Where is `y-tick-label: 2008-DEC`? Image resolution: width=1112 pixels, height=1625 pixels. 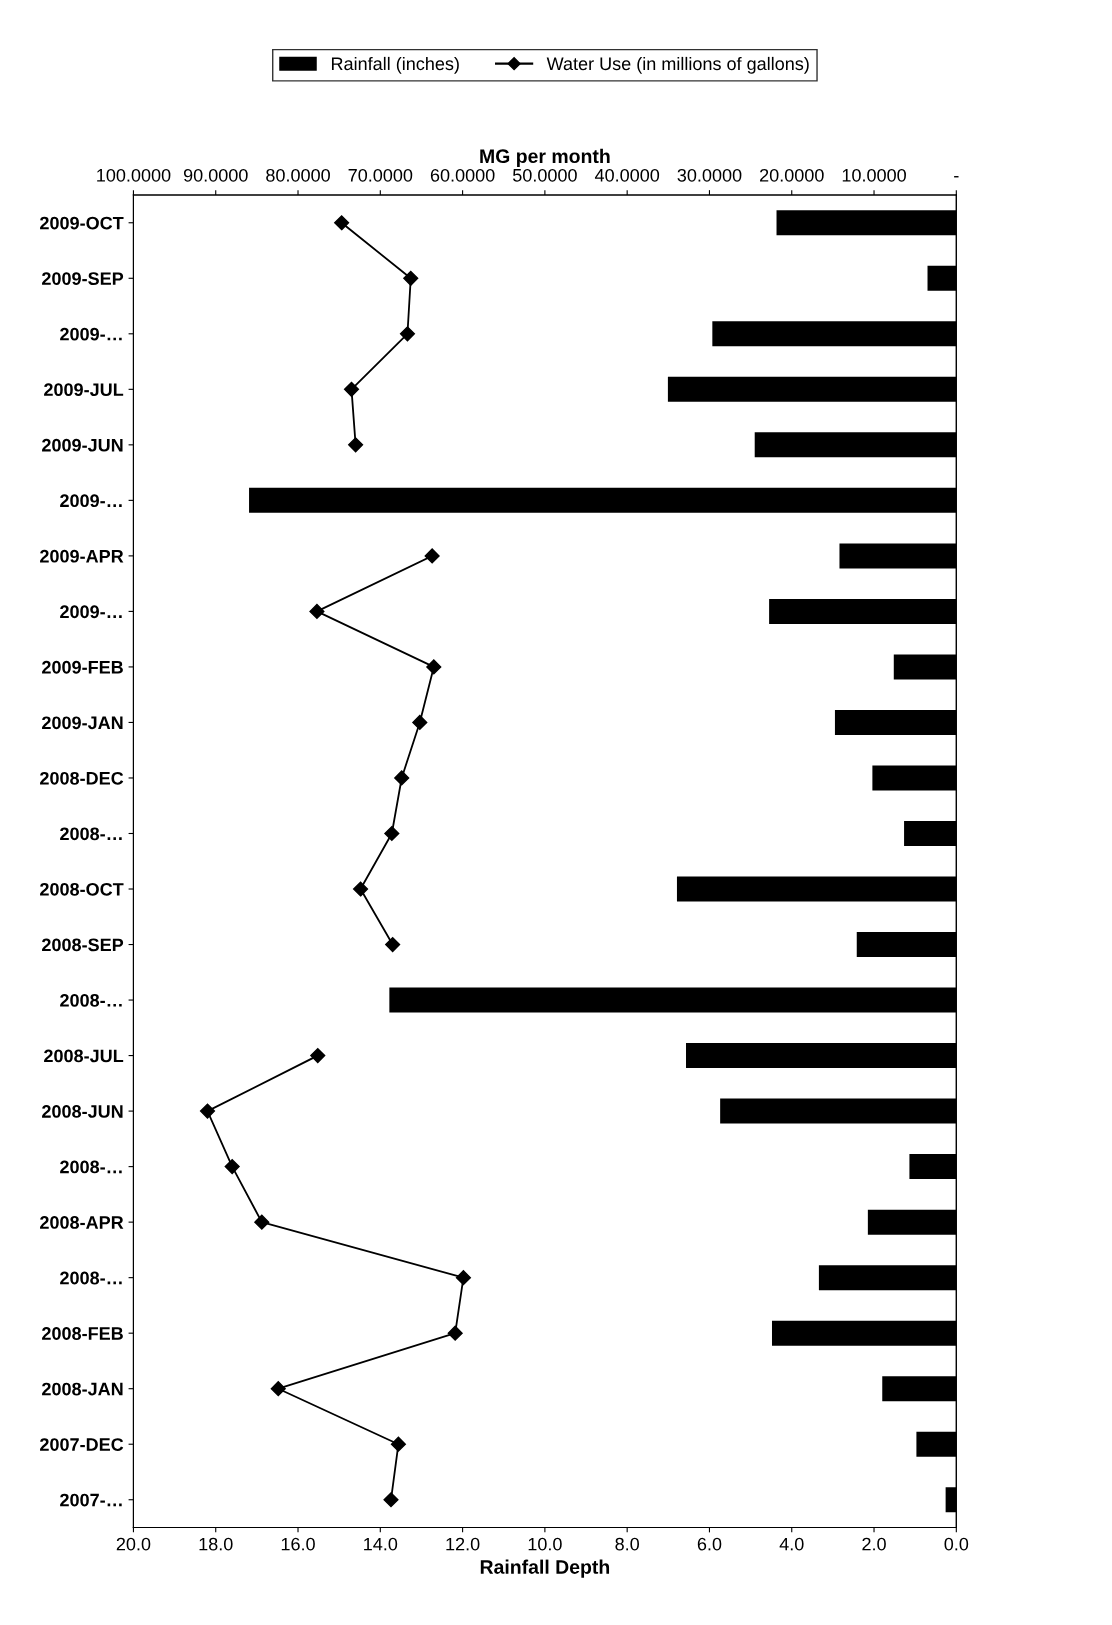
y-tick-label: 2008-DEC is located at coordinates (82, 778).